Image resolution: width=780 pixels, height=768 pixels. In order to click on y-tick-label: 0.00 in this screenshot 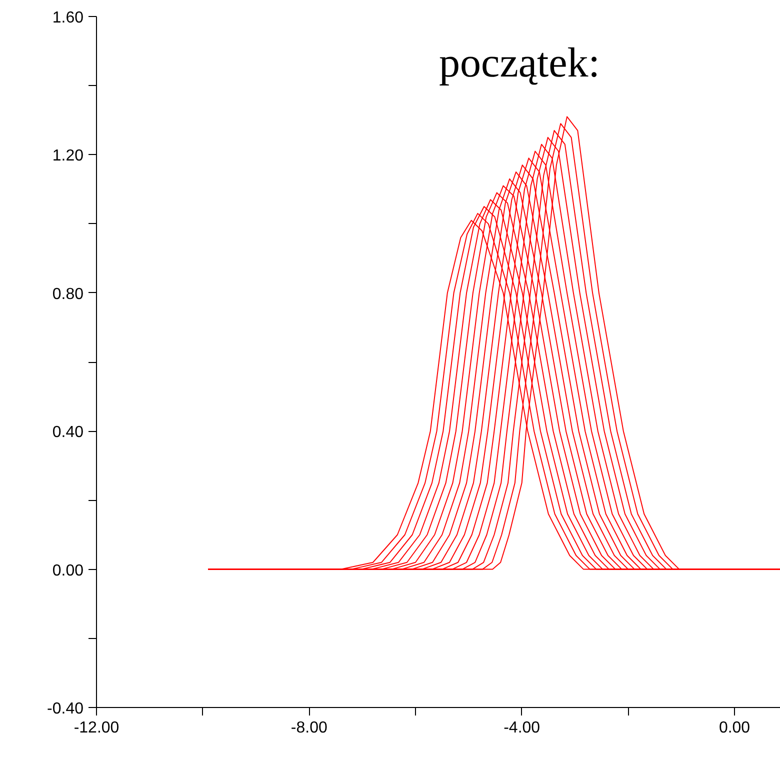, I will do `click(68, 571)`.